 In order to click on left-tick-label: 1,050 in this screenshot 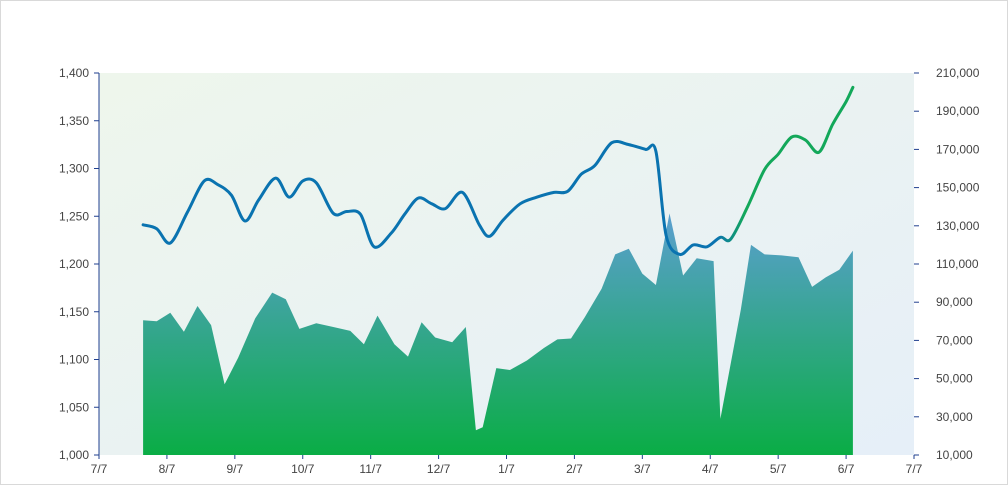, I will do `click(74, 407)`.